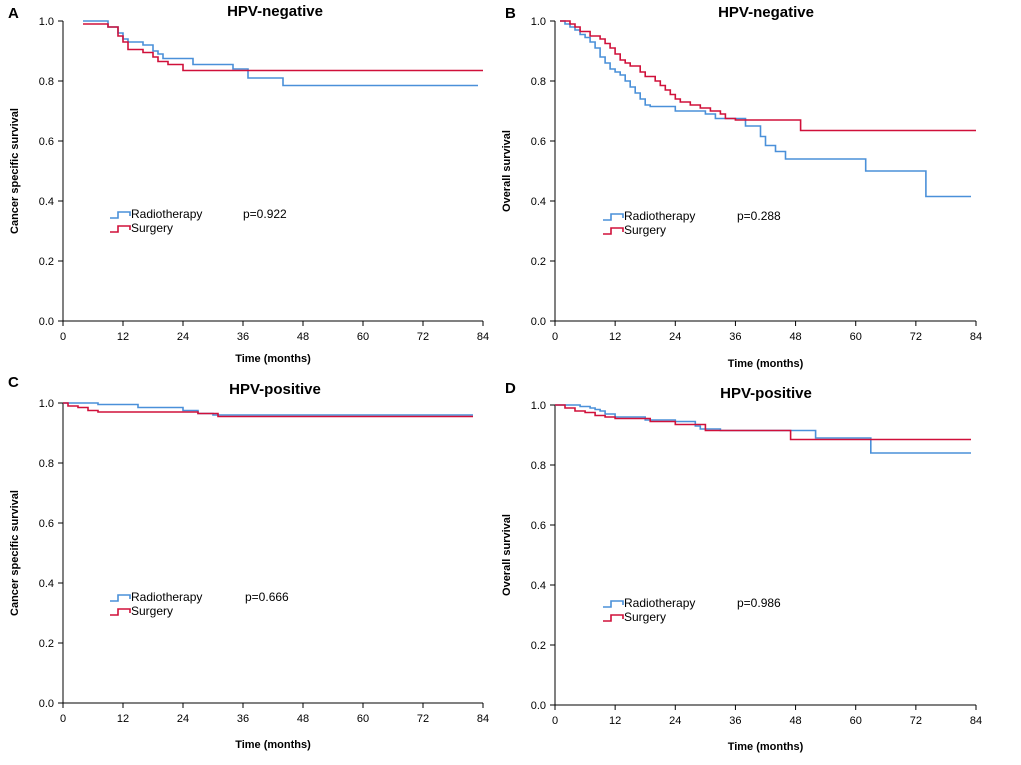  Describe the element at coordinates (267, 597) in the screenshot. I see `p-value: p=0.666` at that location.